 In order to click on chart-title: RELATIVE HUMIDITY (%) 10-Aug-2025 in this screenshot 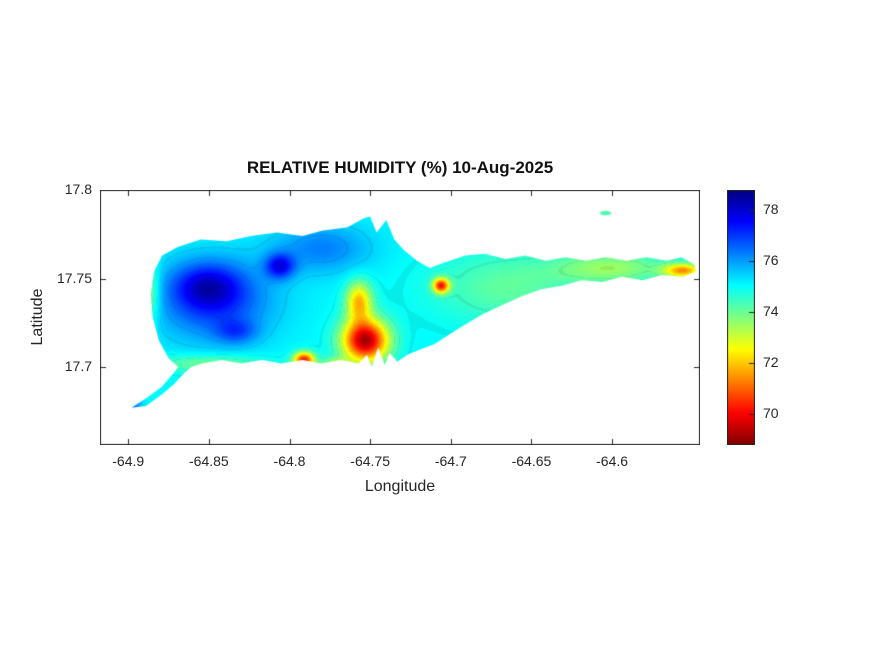, I will do `click(400, 167)`.